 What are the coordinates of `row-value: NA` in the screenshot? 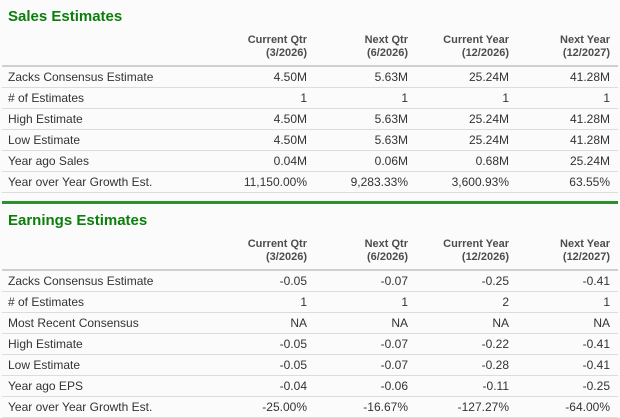 It's located at (365, 323).